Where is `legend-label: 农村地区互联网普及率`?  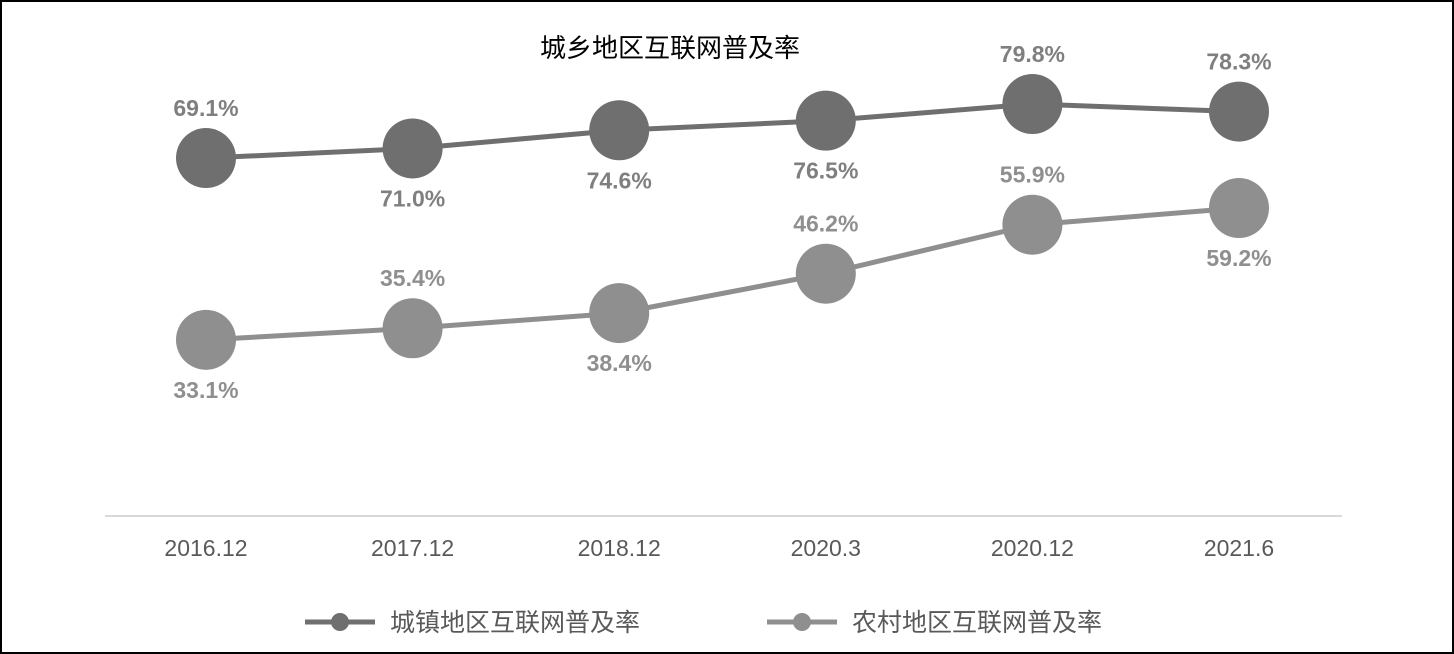 legend-label: 农村地区互联网普及率 is located at coordinates (977, 622).